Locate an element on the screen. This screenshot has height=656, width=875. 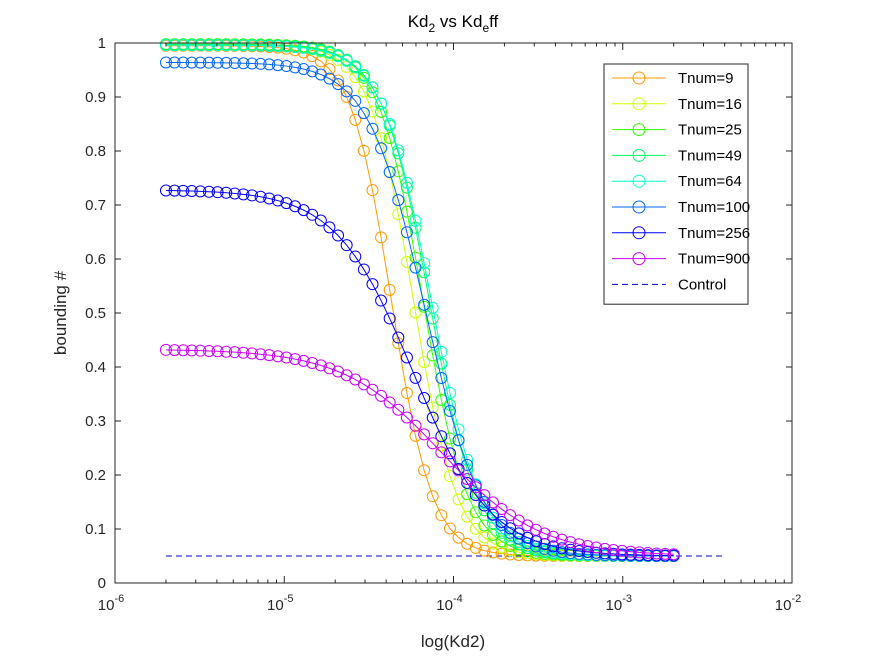
y-tick-label: 0.5 is located at coordinates (95, 313).